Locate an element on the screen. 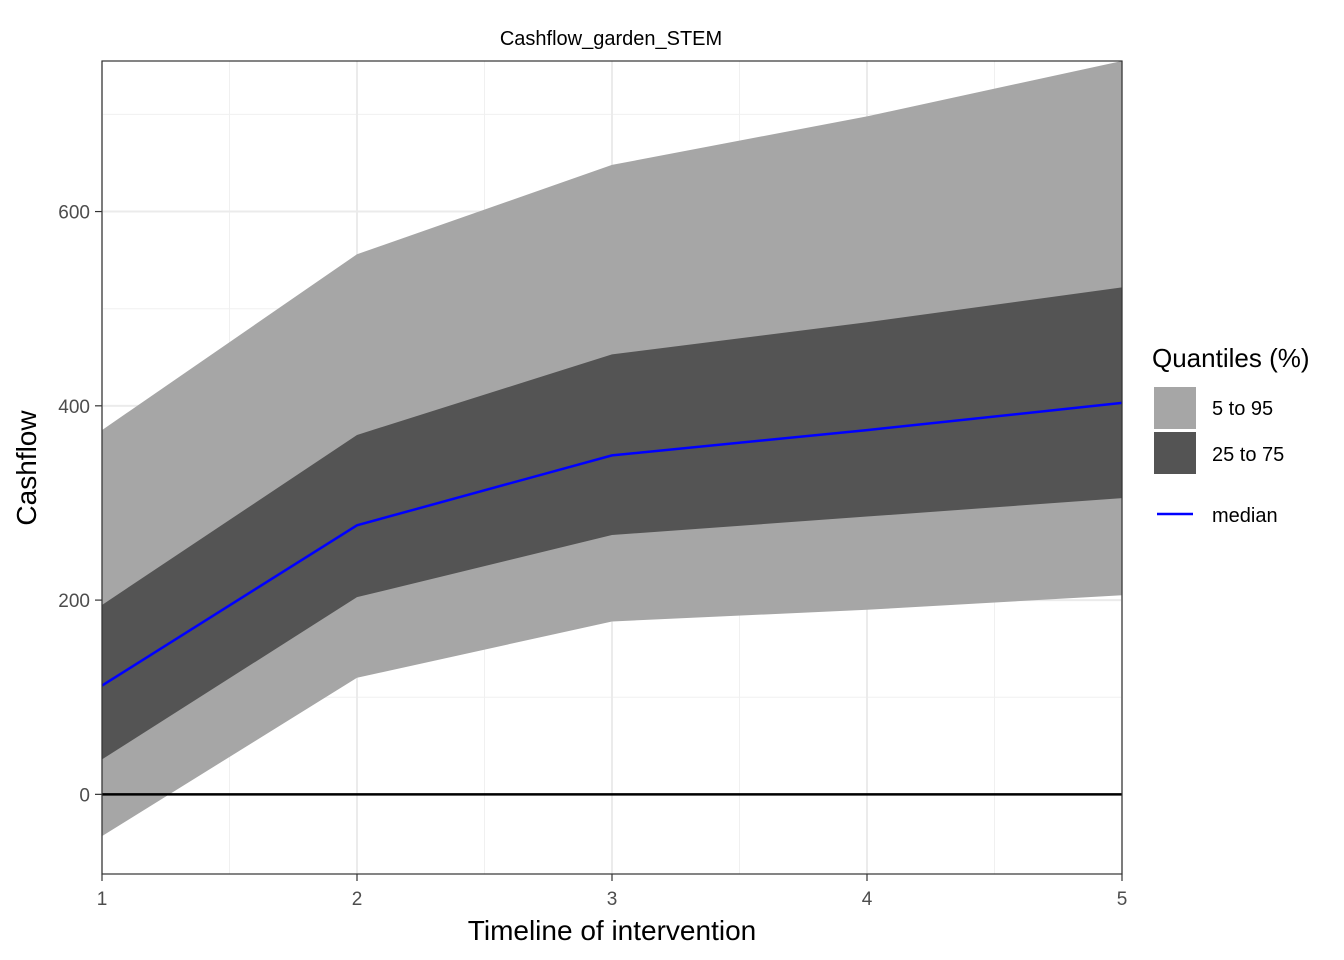 The width and height of the screenshot is (1344, 960). x-tick-label: 1 is located at coordinates (102, 899).